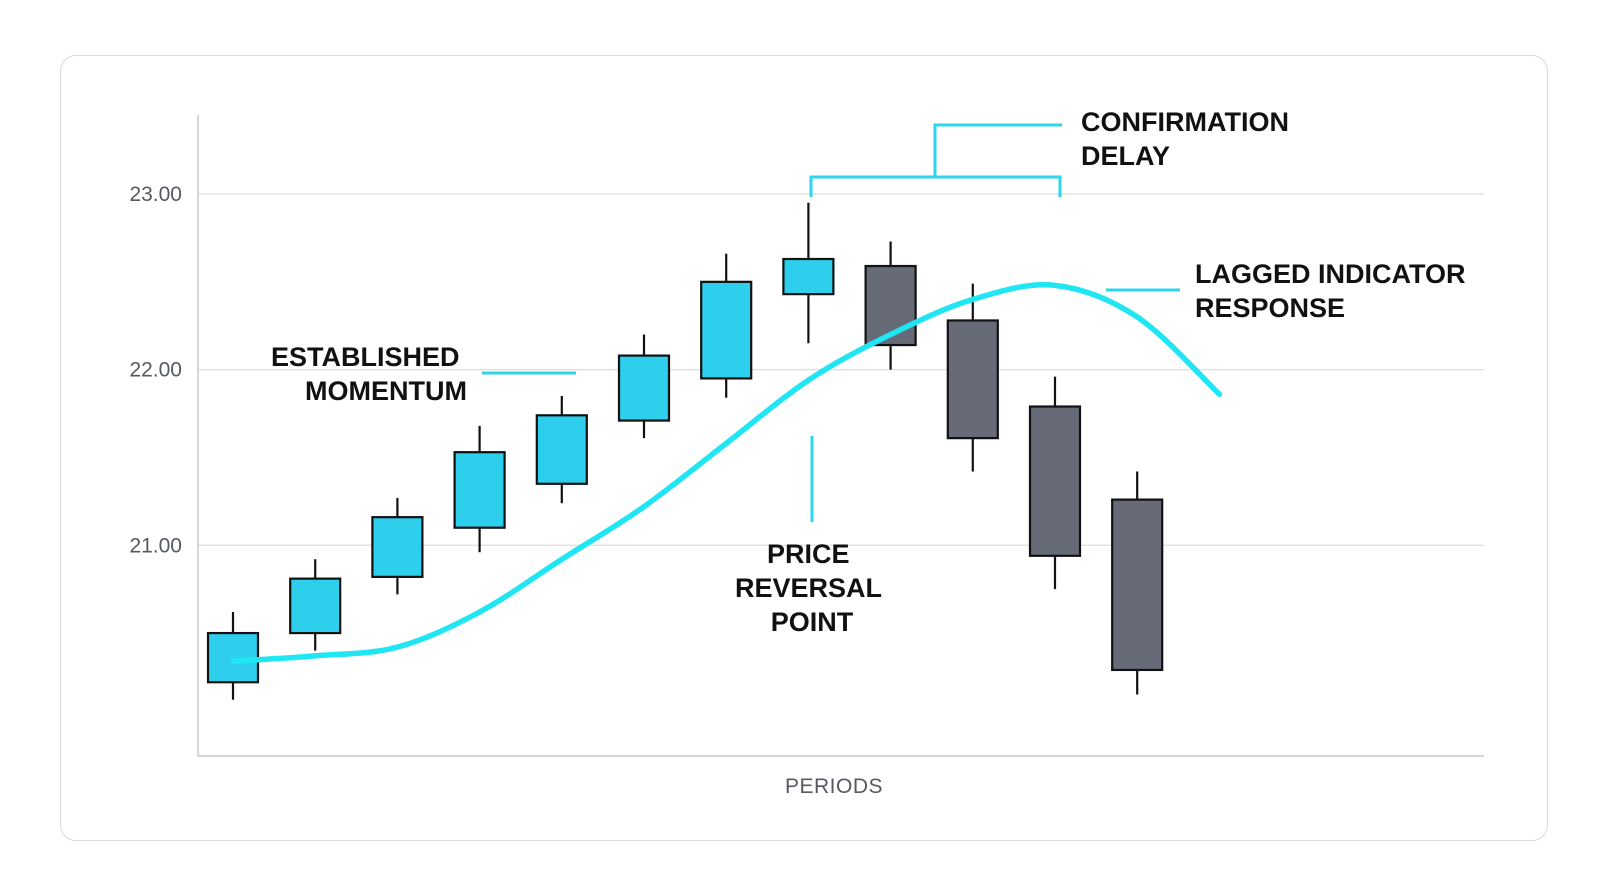 The image size is (1600, 893). Describe the element at coordinates (1189, 139) in the screenshot. I see `confirmation-delay-label: CONFIRMATION DELAY` at that location.